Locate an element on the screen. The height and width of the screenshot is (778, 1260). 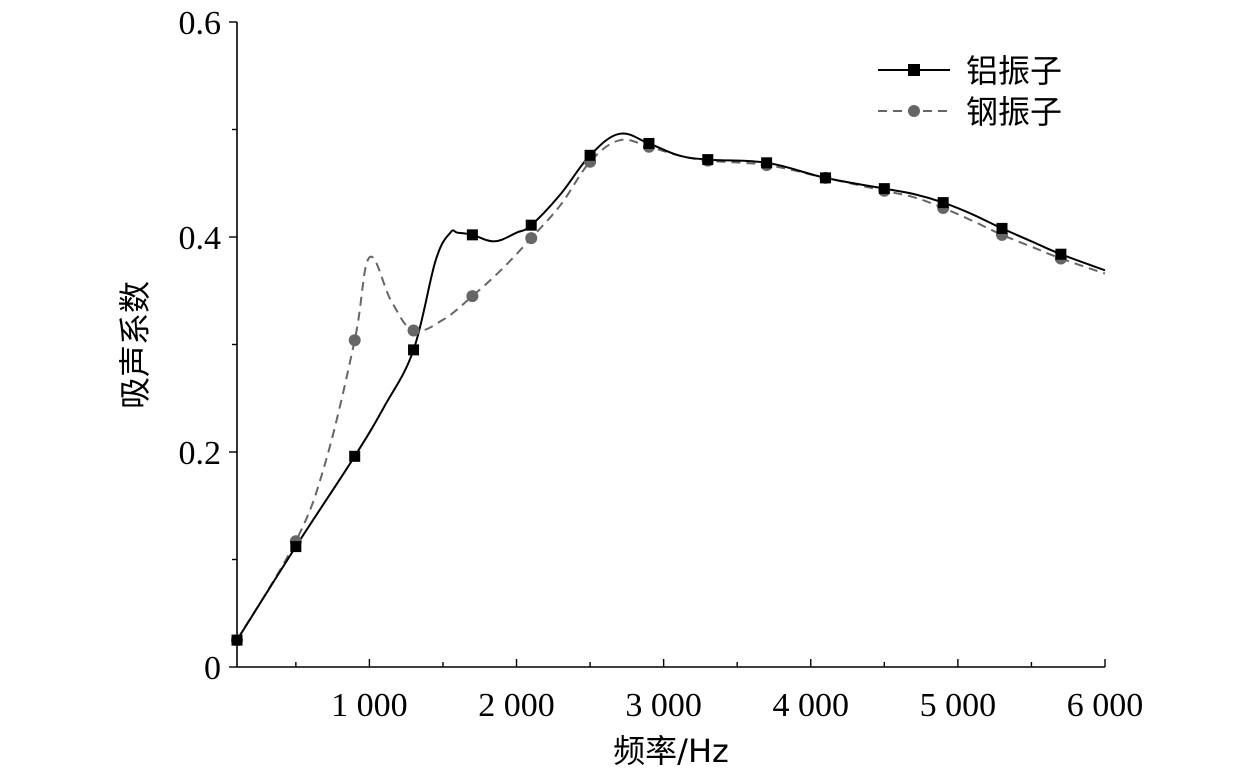
legend-item-aluminum: 铝振子 is located at coordinates (970, 71).